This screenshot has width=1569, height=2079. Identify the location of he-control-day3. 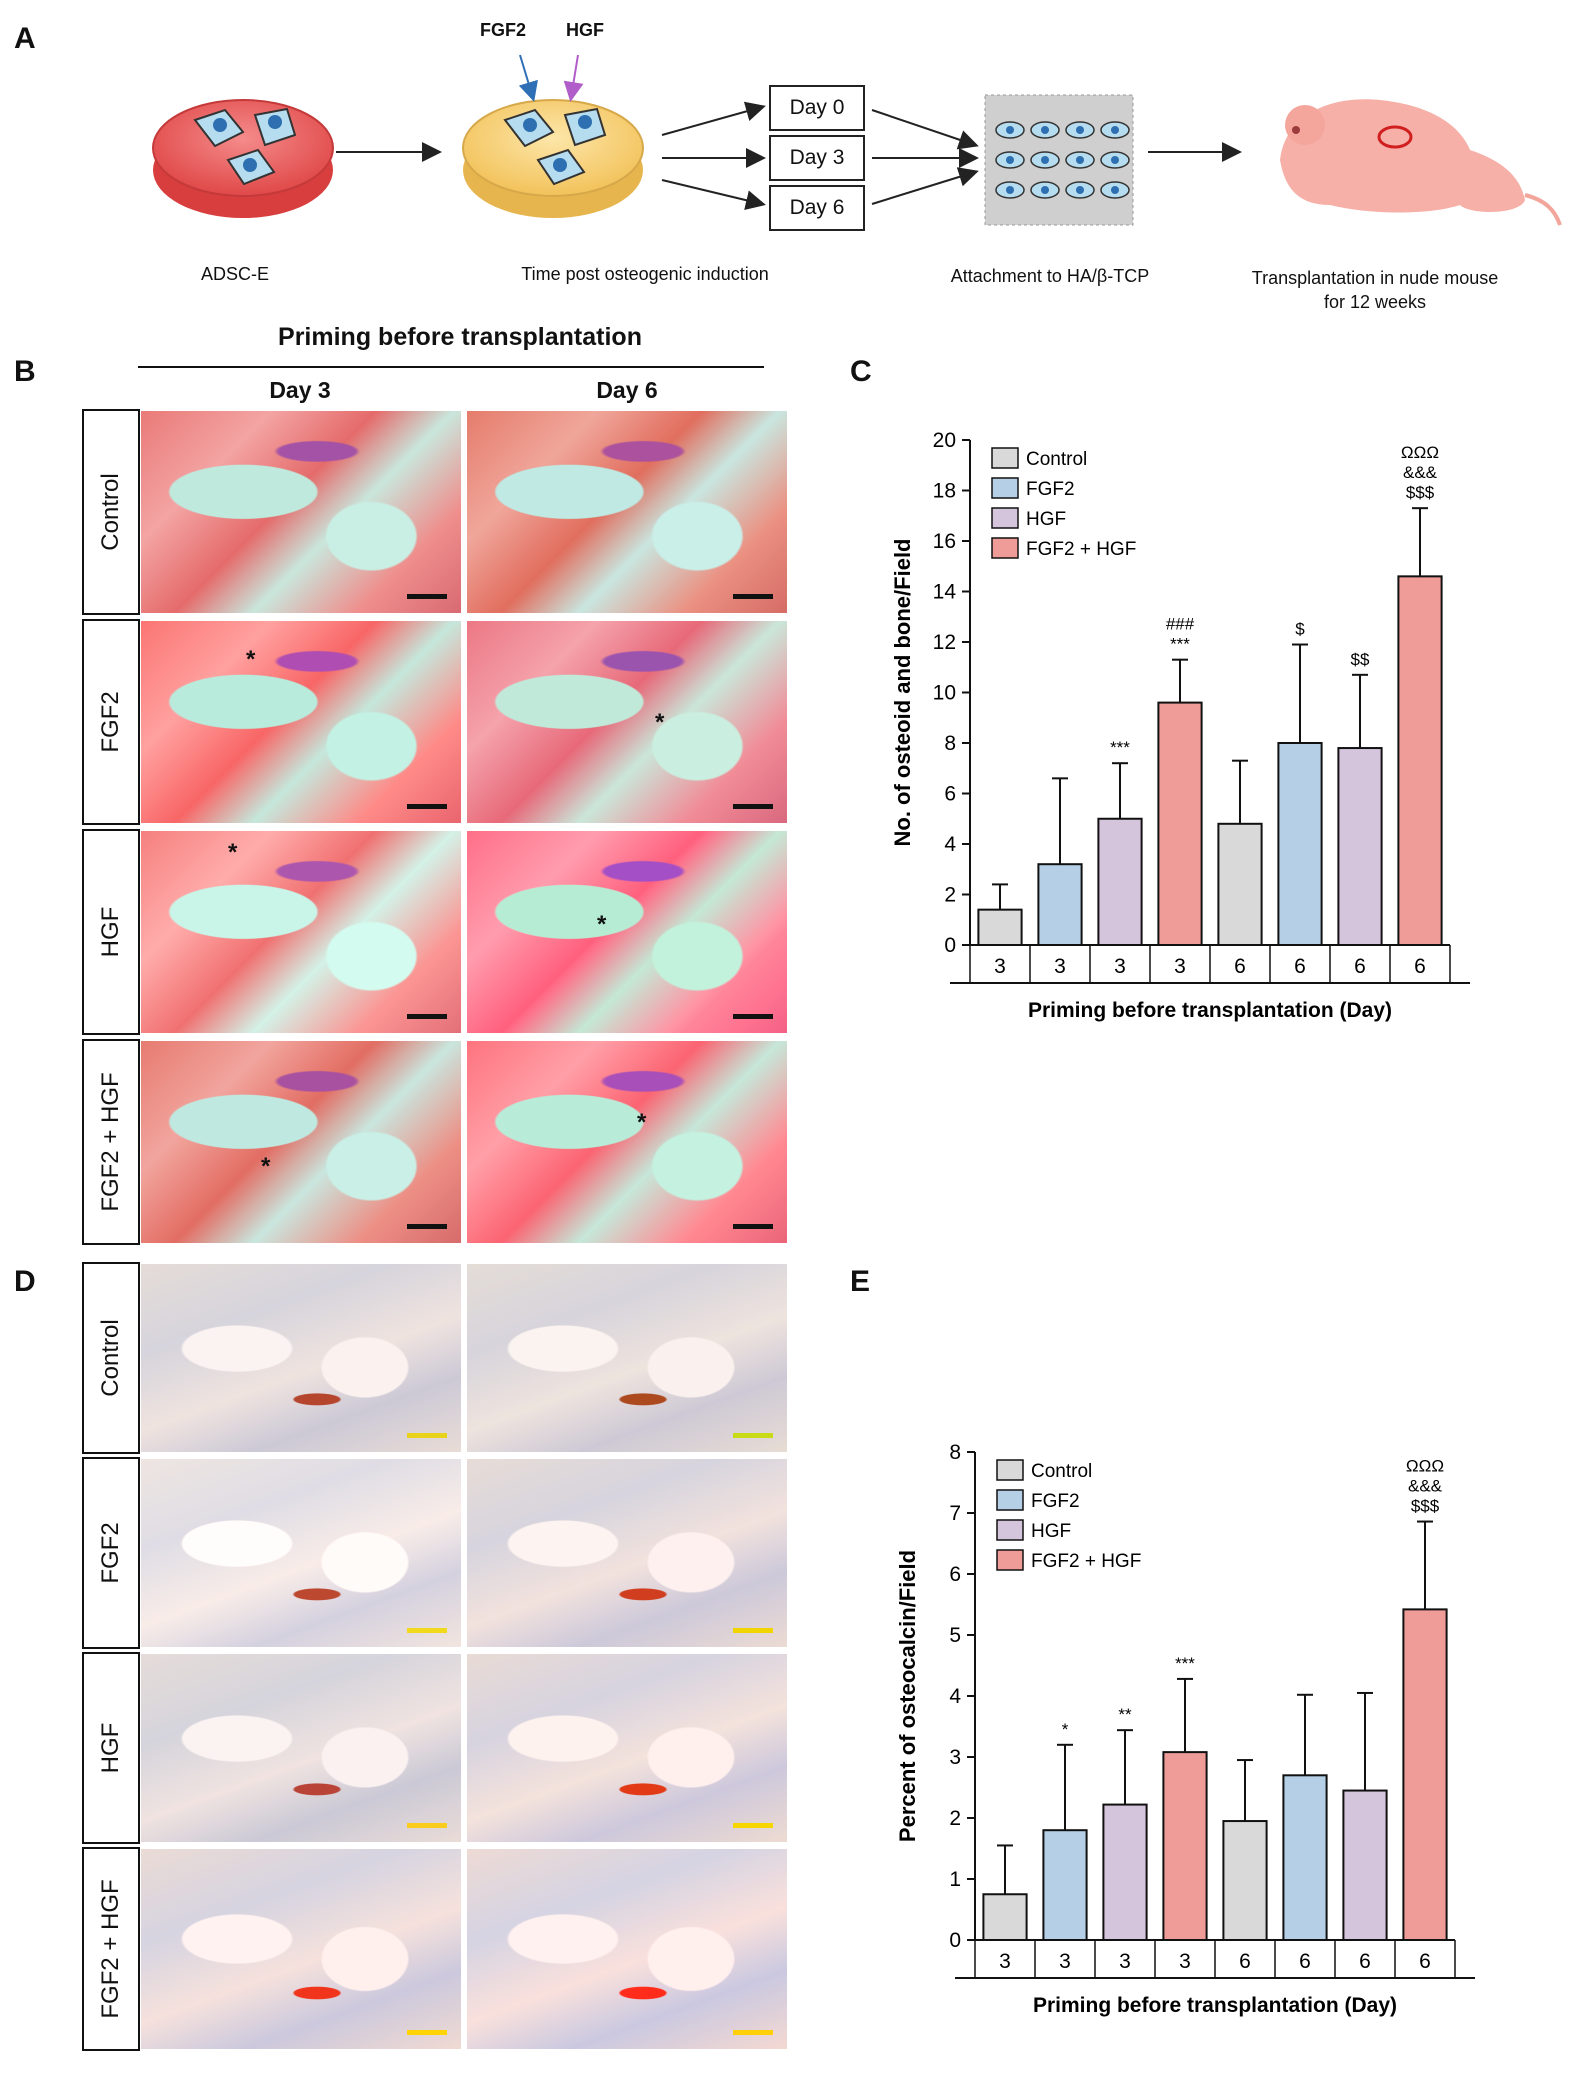
(301, 512).